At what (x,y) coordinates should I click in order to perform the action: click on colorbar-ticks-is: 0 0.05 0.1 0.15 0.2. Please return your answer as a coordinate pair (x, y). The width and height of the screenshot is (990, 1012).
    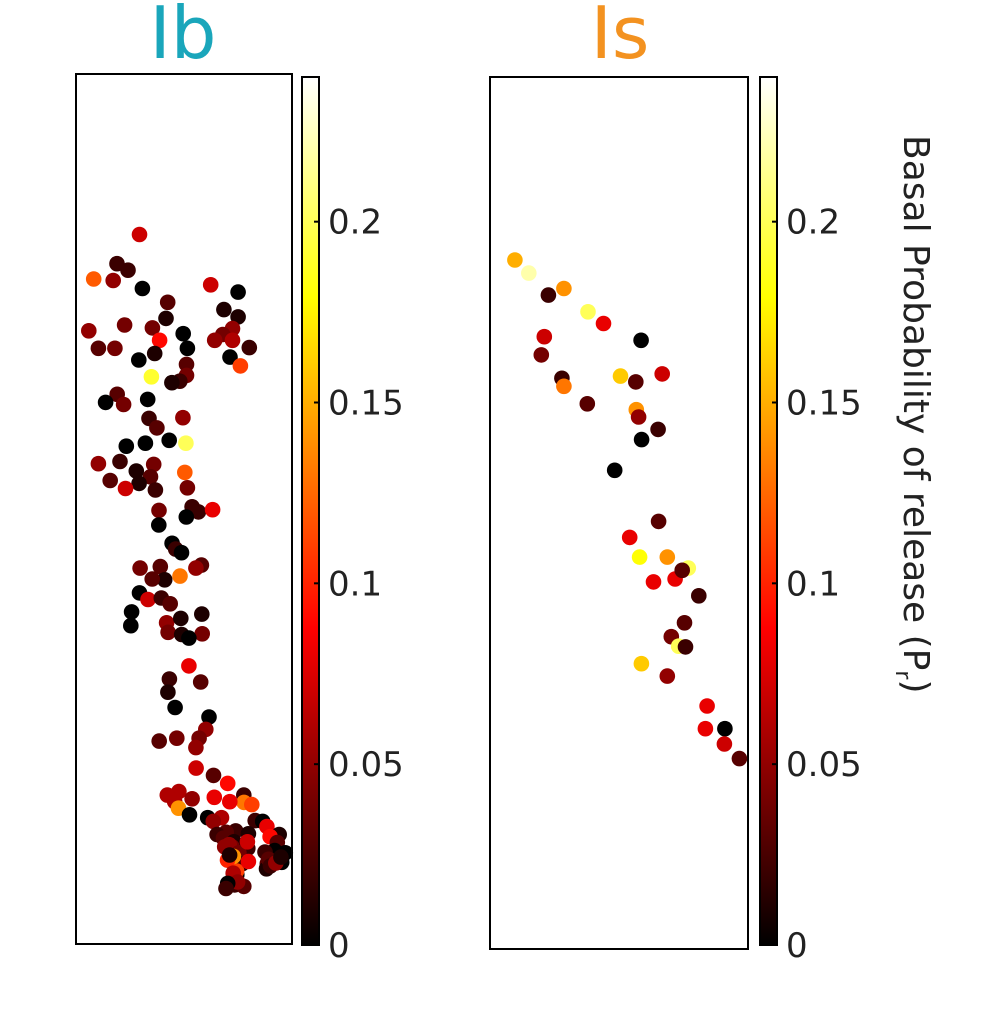
    Looking at the image, I should click on (817, 584).